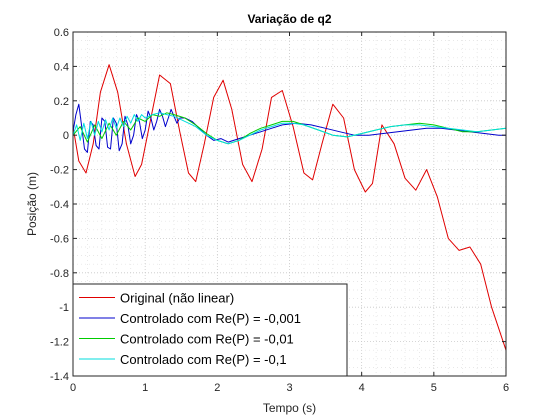  I want to click on y-tick-label: -0.8, so click(59, 274).